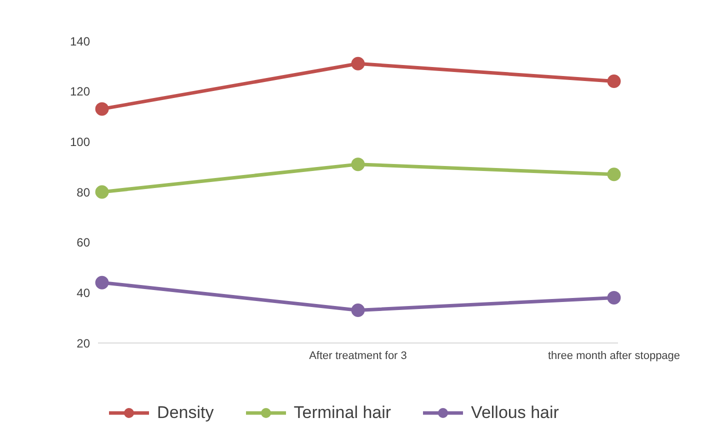 Image resolution: width=727 pixels, height=443 pixels. I want to click on y-tick-label: 60, so click(83, 243).